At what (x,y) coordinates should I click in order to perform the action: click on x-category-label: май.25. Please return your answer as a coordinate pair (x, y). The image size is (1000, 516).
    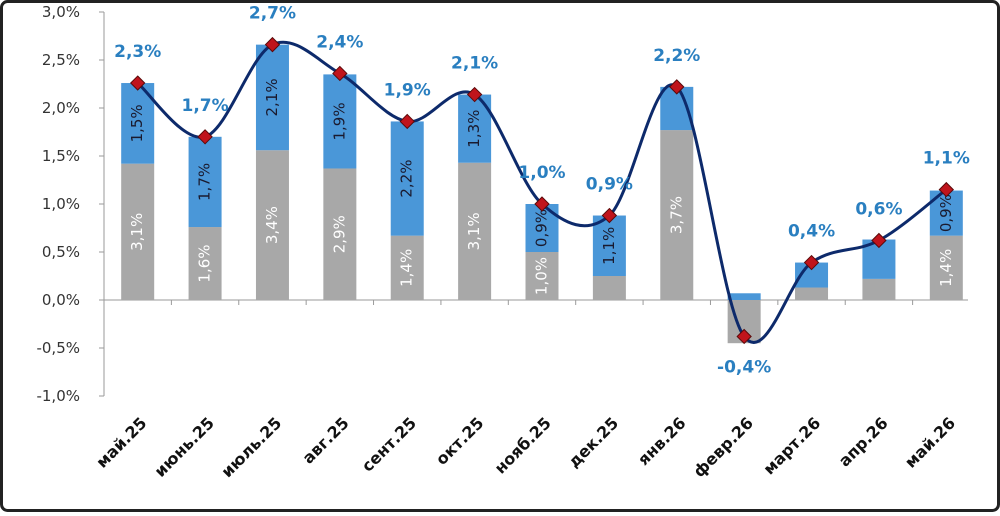
    Looking at the image, I should click on (121, 442).